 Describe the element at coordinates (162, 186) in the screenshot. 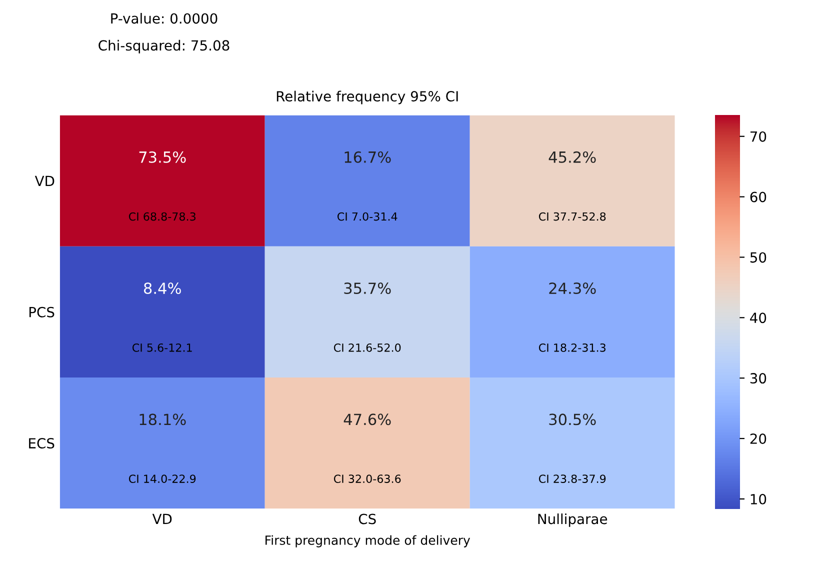

I see `text: 73.5% CI 68.8-78.3` at that location.